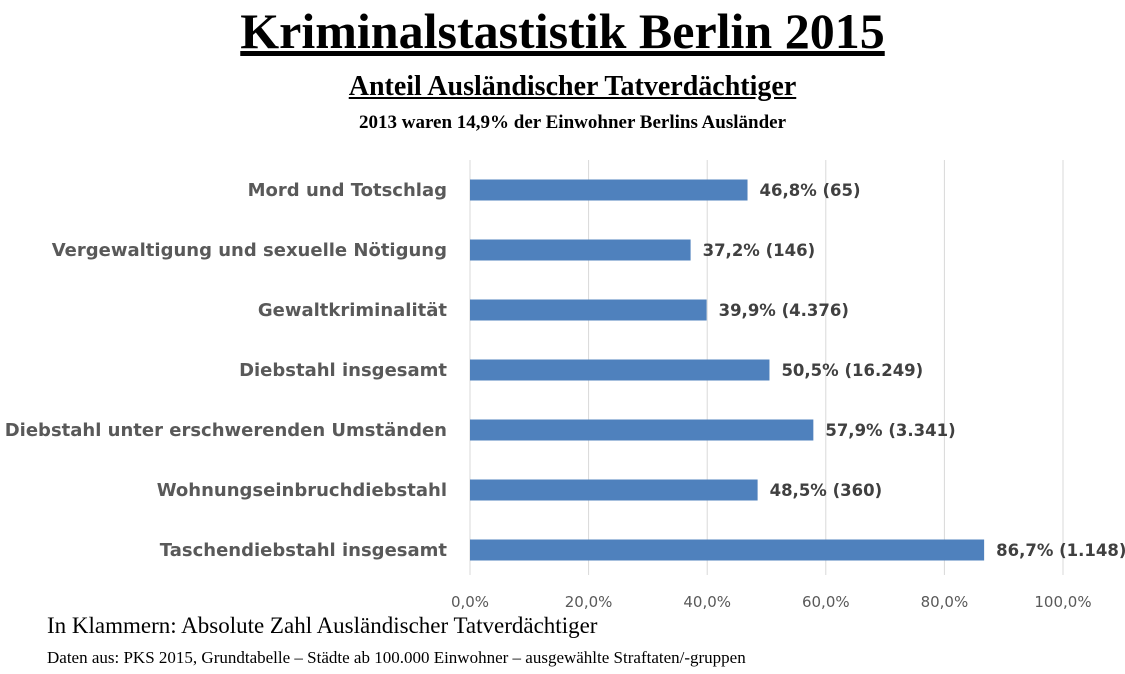  I want to click on data-label: 39,9% (4.376), so click(784, 310).